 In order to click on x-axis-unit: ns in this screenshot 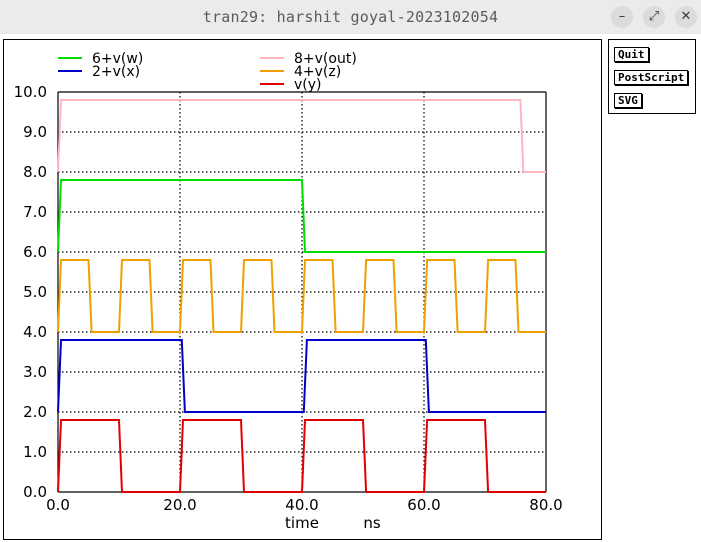, I will do `click(372, 523)`.